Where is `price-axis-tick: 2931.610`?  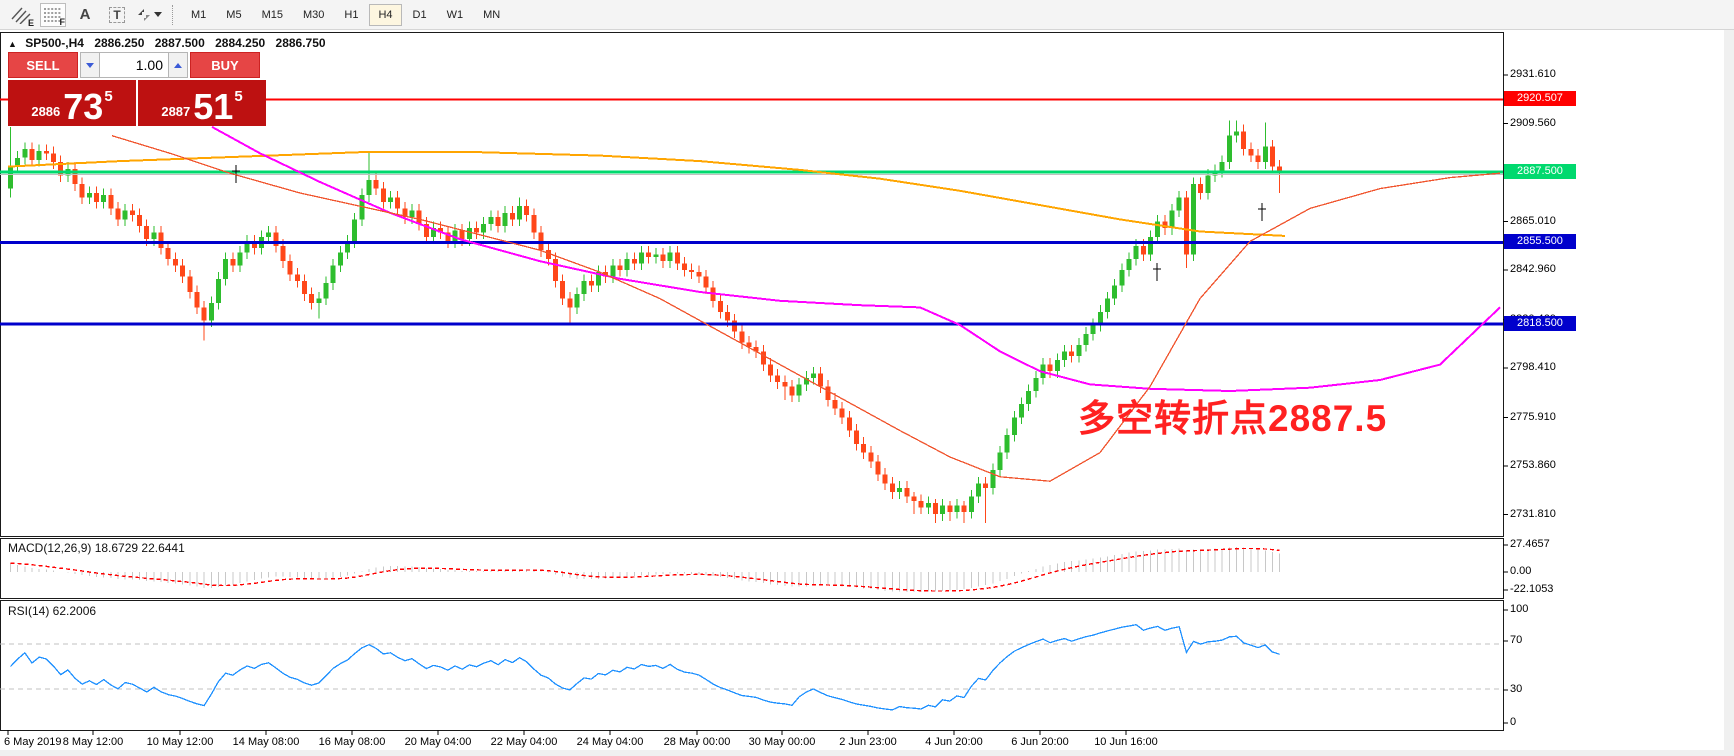
price-axis-tick: 2931.610 is located at coordinates (1533, 74).